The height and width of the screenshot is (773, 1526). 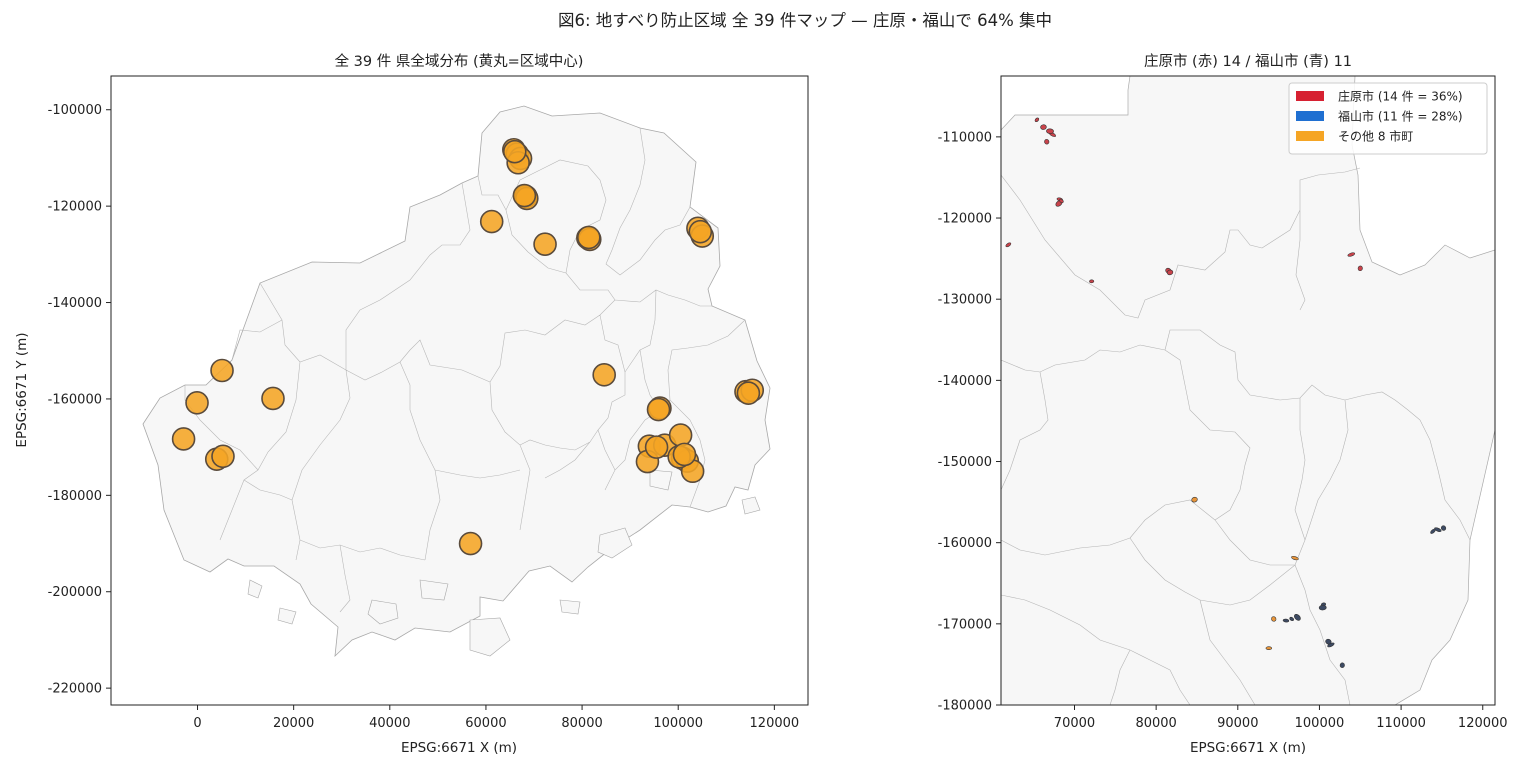 What do you see at coordinates (504, 563) in the screenshot?
I see `island-shapes` at bounding box center [504, 563].